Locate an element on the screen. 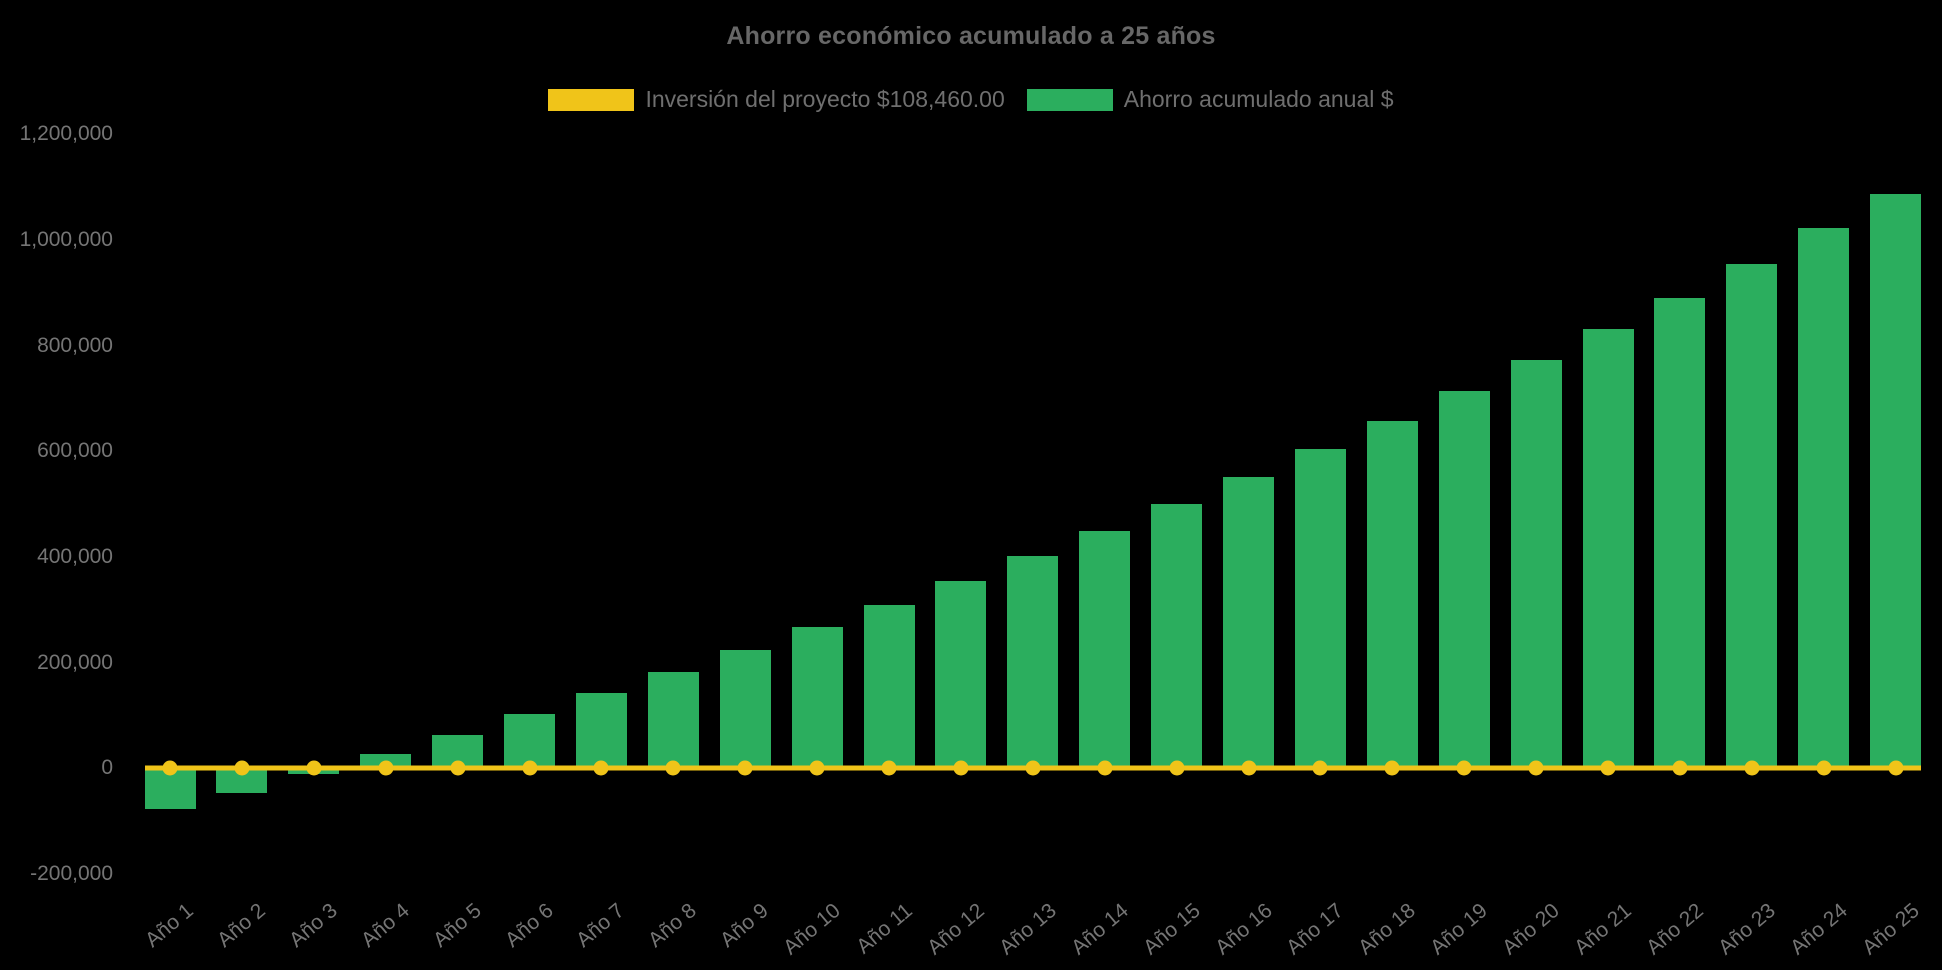  bar-año-9 is located at coordinates (745, 709).